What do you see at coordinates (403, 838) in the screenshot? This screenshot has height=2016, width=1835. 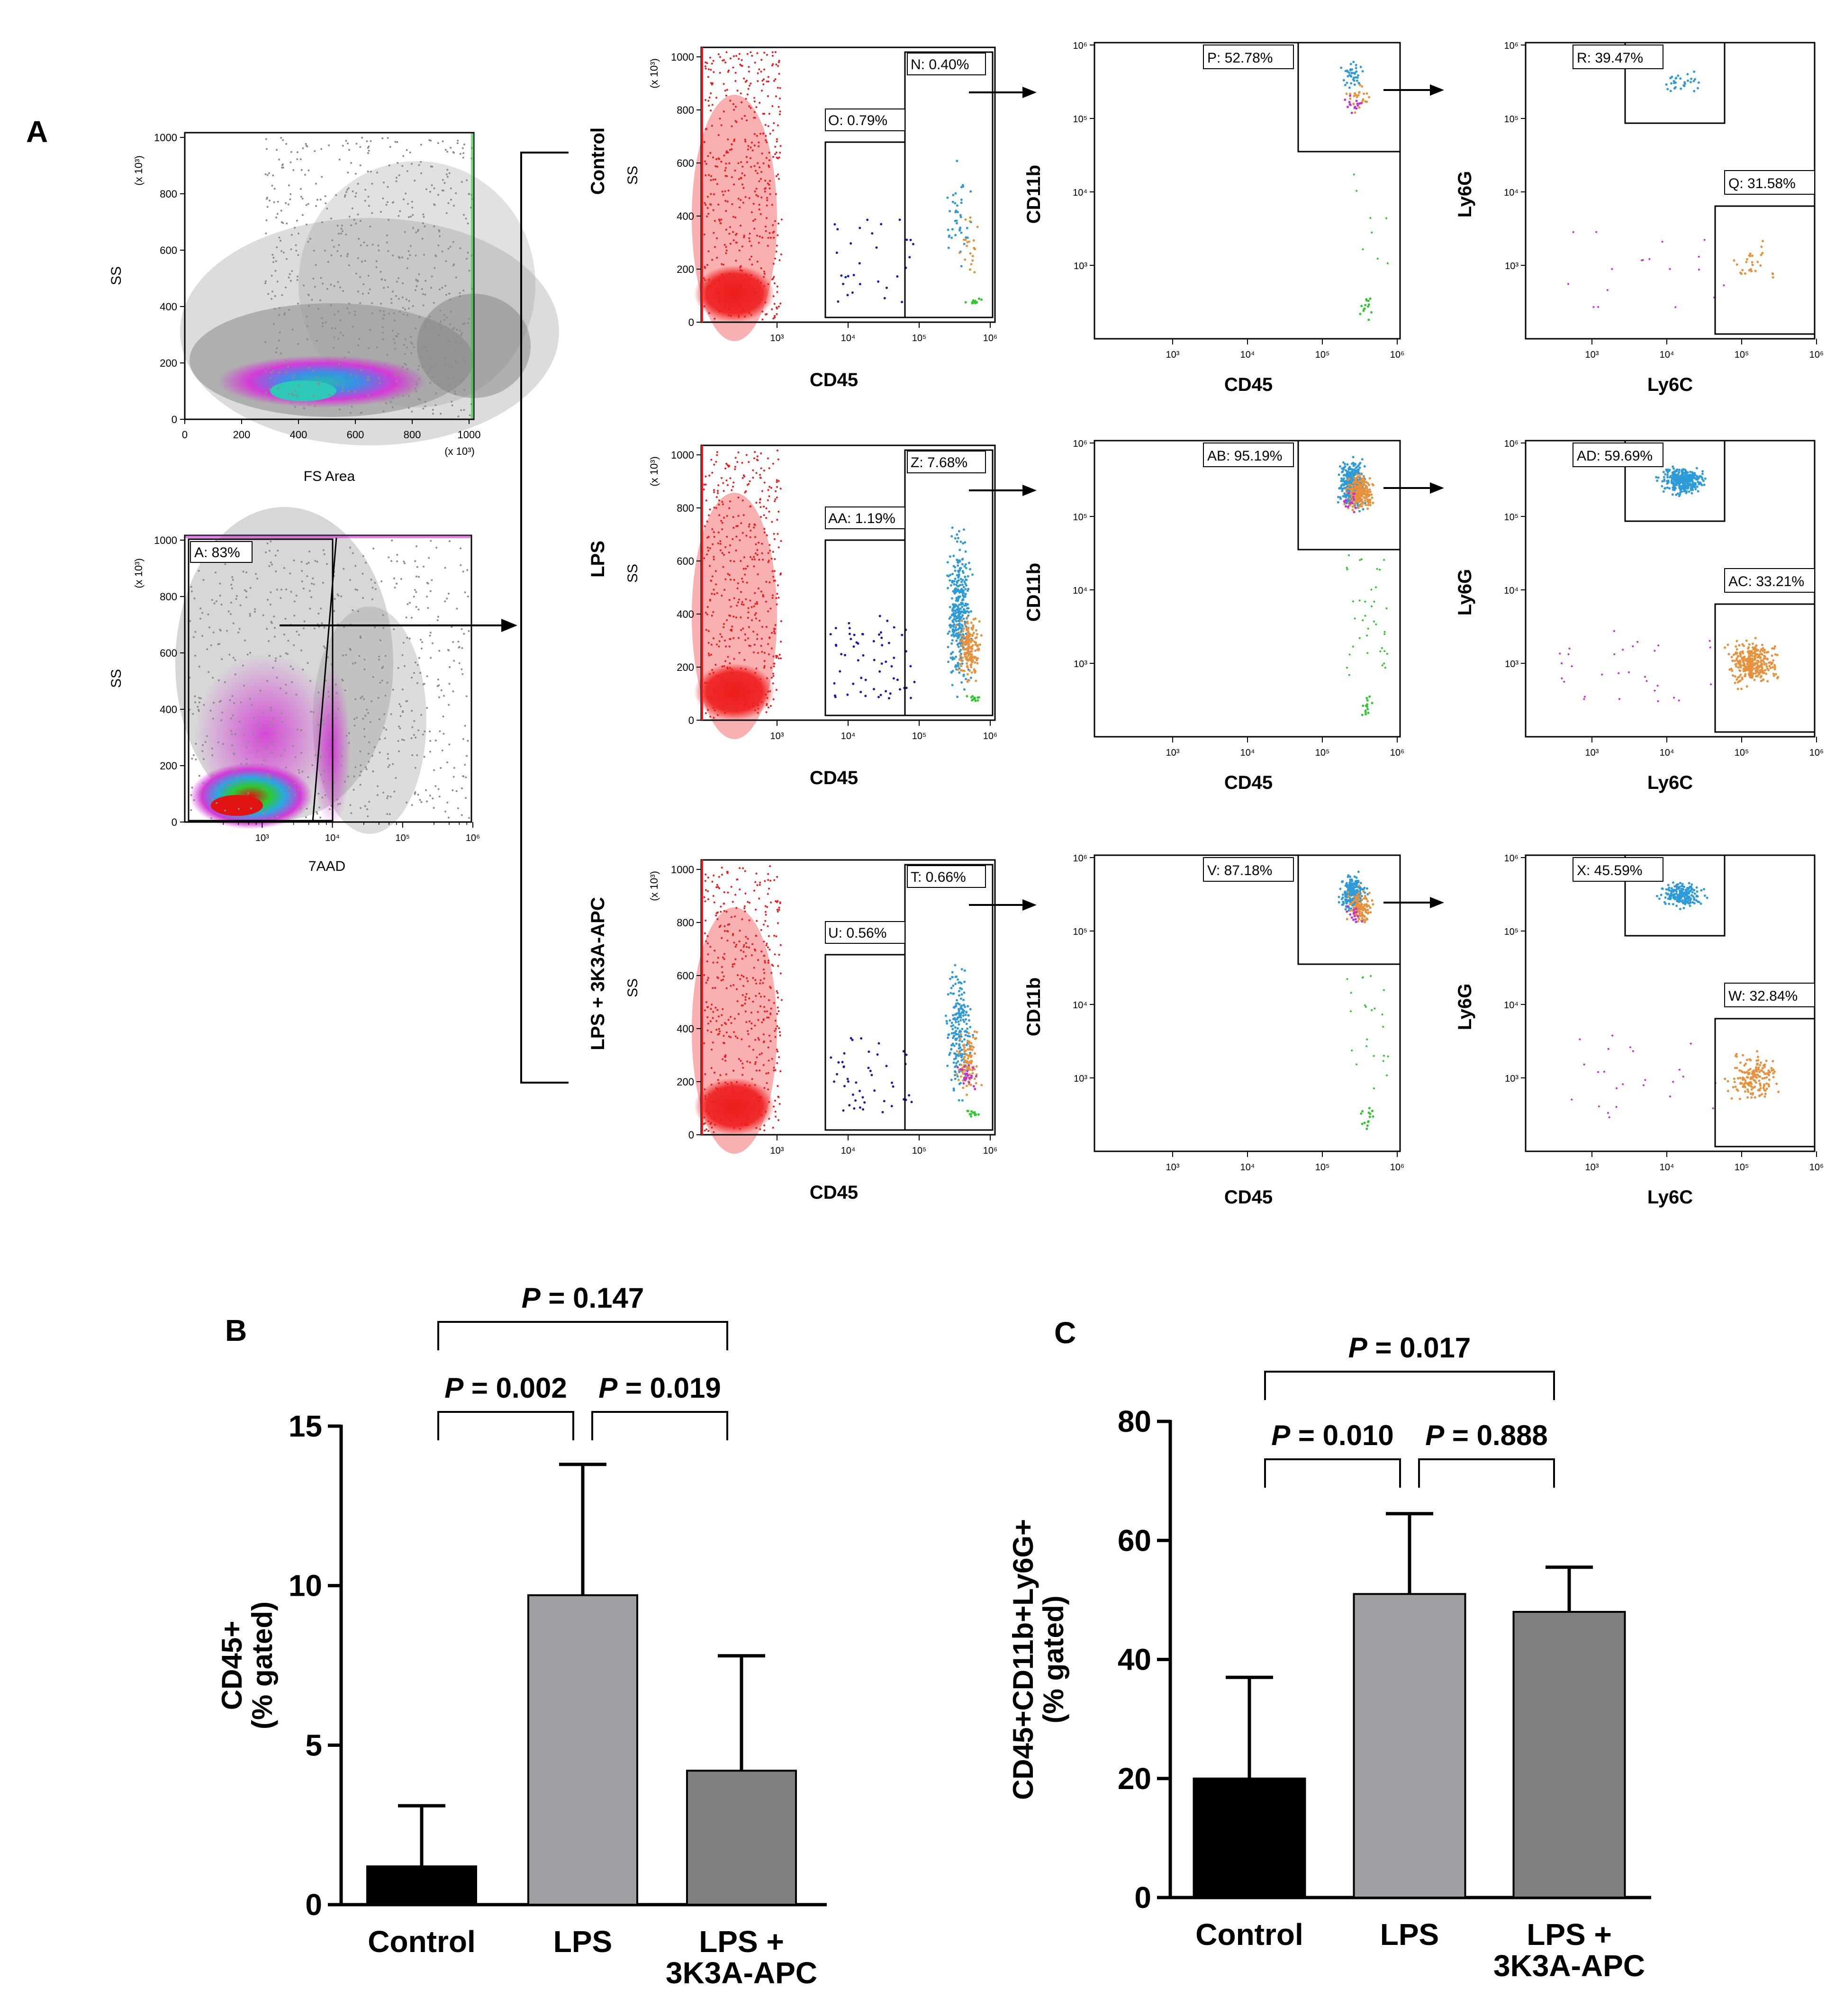 I see `aad-ss-x-tick-label: 10⁵` at bounding box center [403, 838].